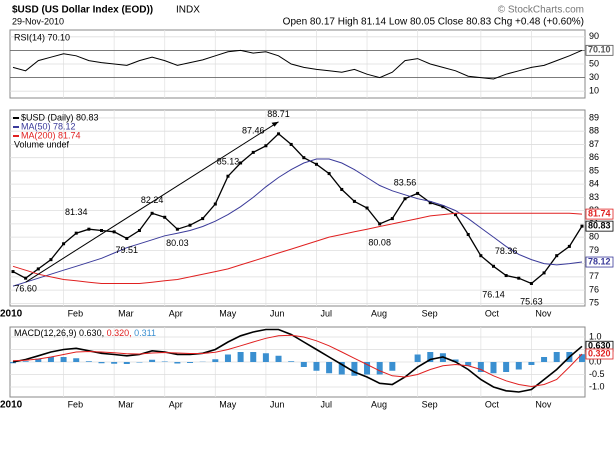 This screenshot has width=615, height=453. What do you see at coordinates (127, 250) in the screenshot?
I see `price-annotation: 79.51` at bounding box center [127, 250].